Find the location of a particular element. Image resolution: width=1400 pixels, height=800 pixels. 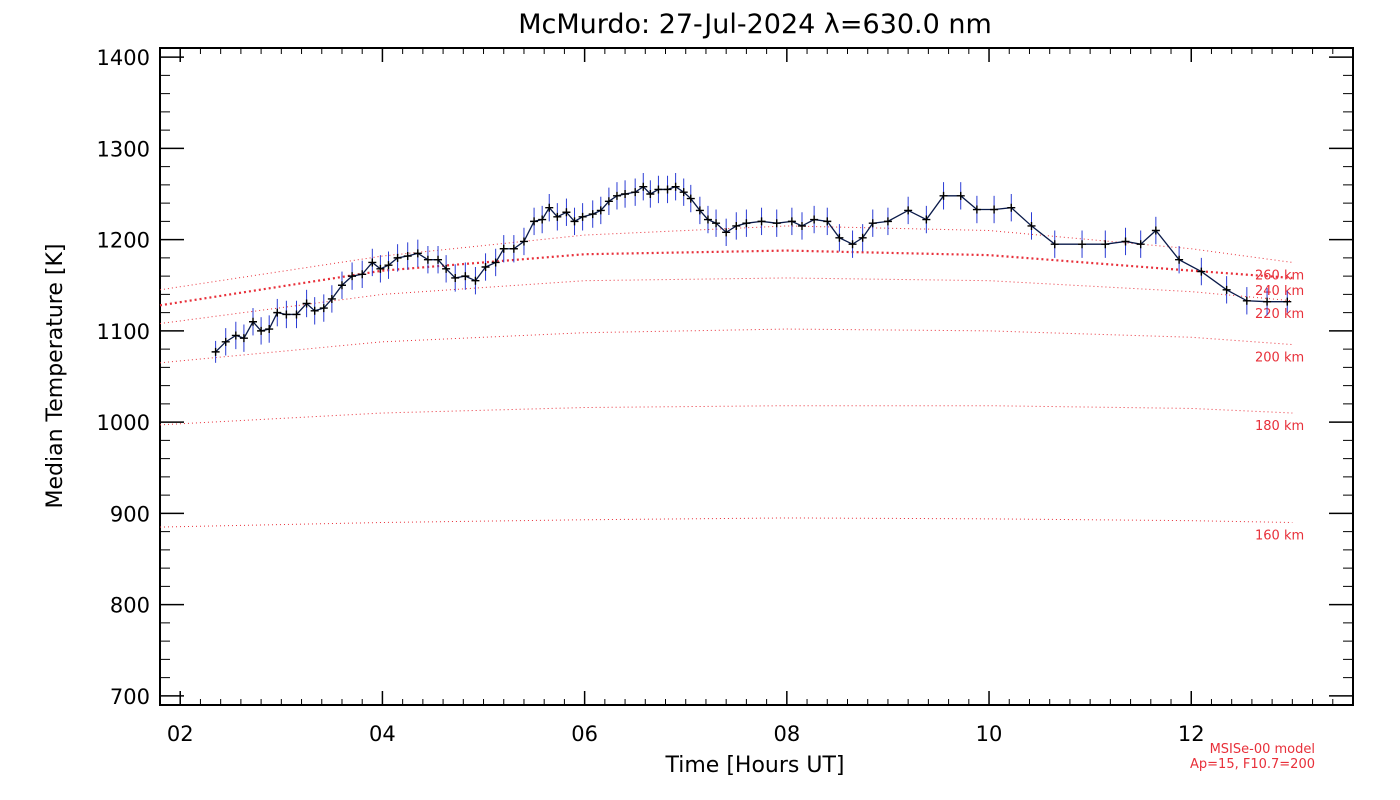

chart-title: McMurdo: 27-Jul-2024 λ=630.0 nm is located at coordinates (755, 24).